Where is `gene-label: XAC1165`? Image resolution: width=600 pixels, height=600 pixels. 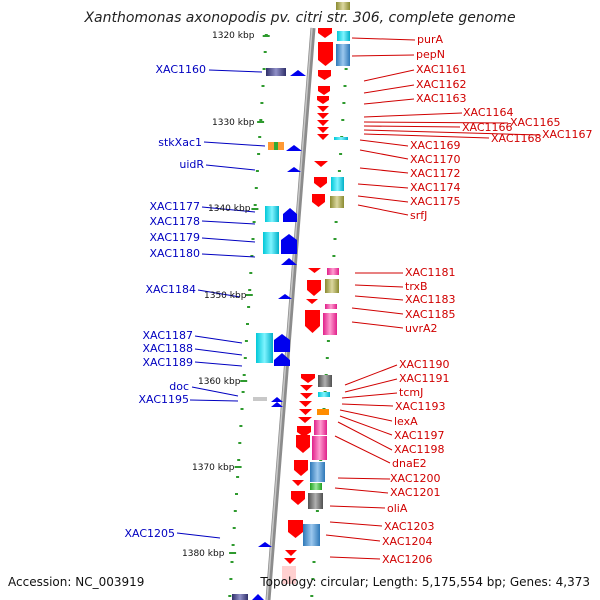 gene-label: XAC1165 is located at coordinates (535, 122).